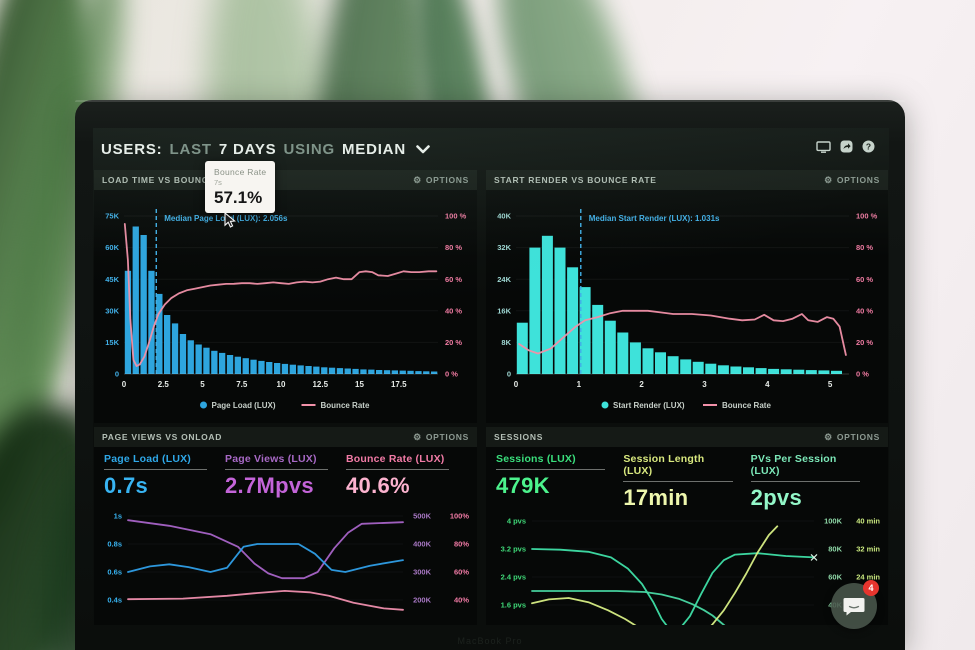  I want to click on svg-text: 0.4s, so click(114, 600).